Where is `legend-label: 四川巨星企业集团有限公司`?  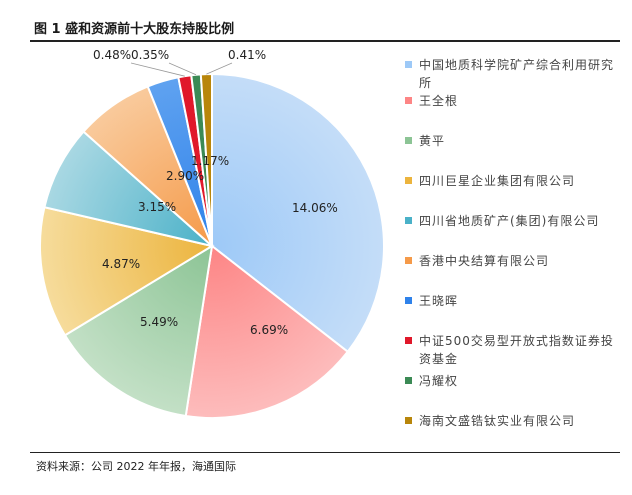
legend-label: 四川巨星企业集团有限公司 is located at coordinates (497, 181).